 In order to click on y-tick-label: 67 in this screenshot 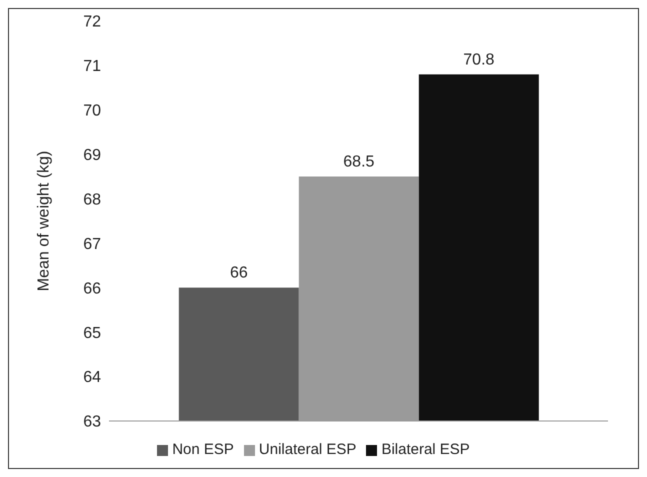, I will do `click(92, 244)`.